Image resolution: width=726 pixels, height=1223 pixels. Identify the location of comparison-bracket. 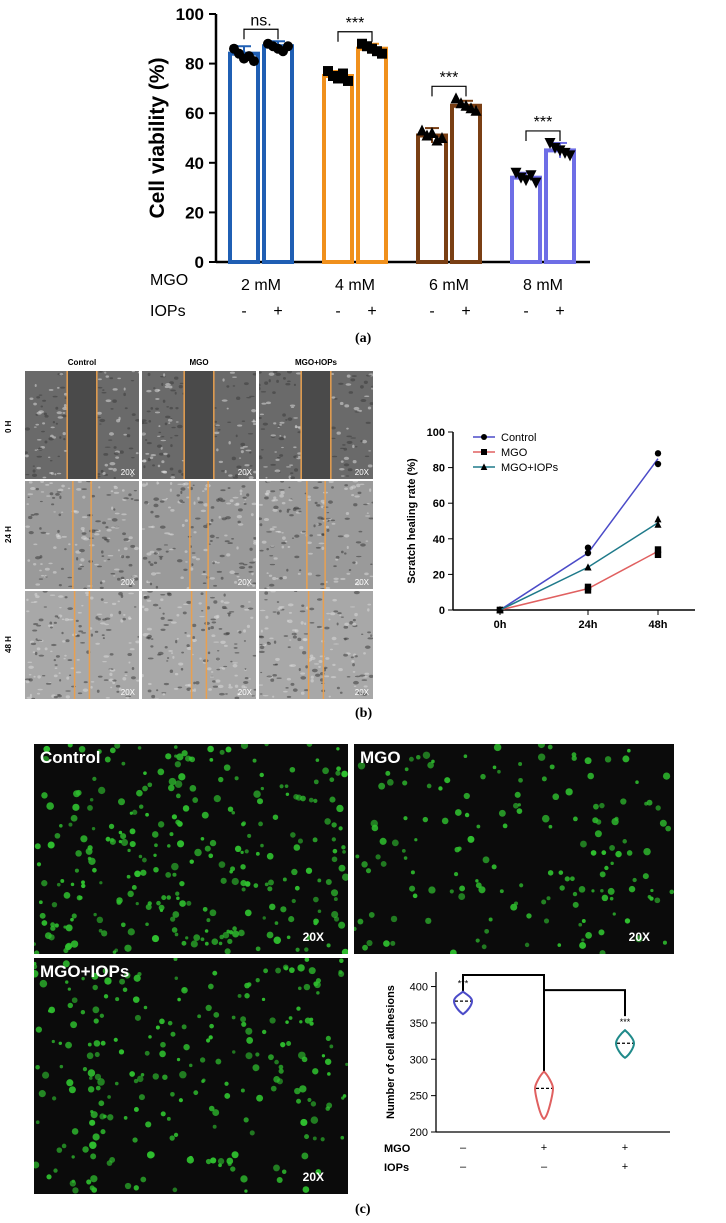
(585, 1003).